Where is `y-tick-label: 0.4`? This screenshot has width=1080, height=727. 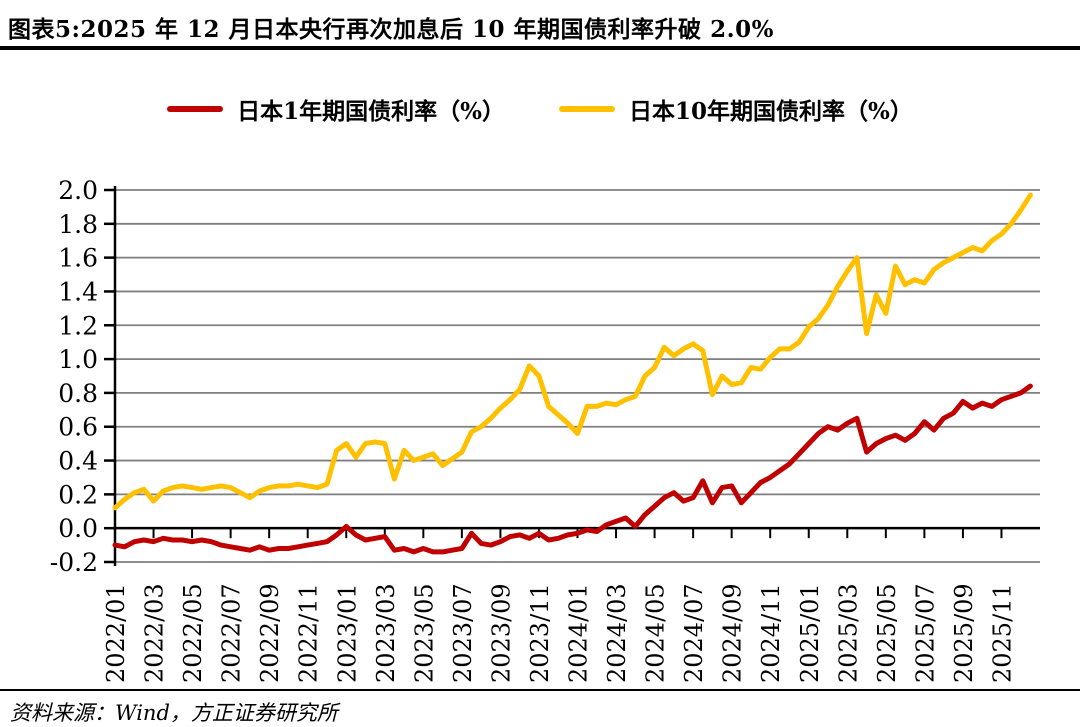 y-tick-label: 0.4 is located at coordinates (78, 461).